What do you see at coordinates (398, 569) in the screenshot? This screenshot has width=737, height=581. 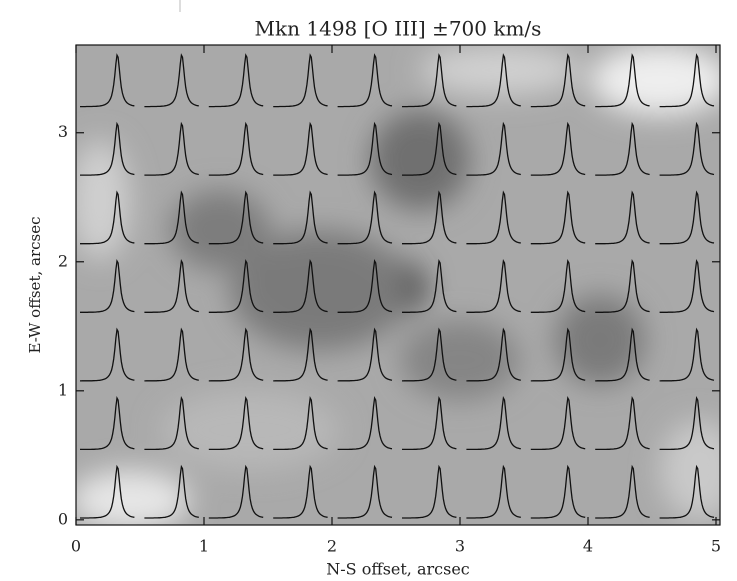 I see `x-axis-label: N-S offset, arcsec` at bounding box center [398, 569].